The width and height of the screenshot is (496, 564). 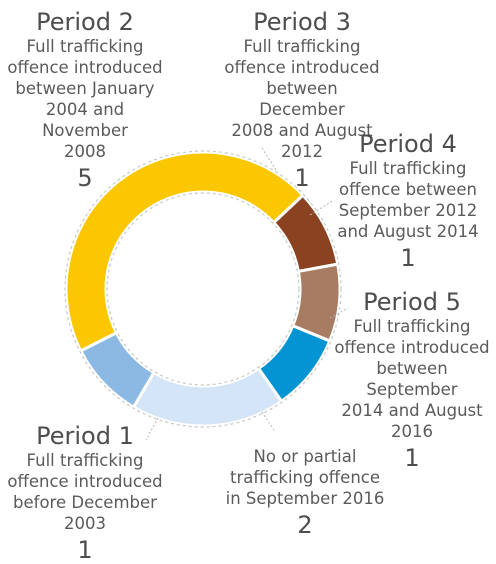 What do you see at coordinates (85, 436) in the screenshot?
I see `period-1-title: Period 1` at bounding box center [85, 436].